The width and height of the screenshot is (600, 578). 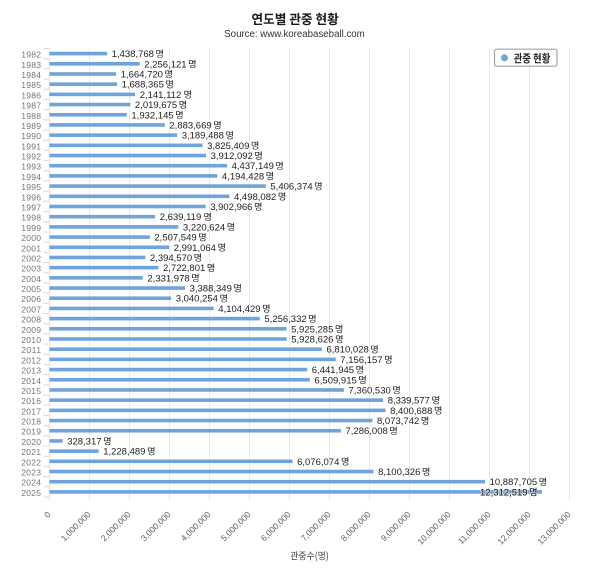 I want to click on svg-text: 2009, so click(x=31, y=330).